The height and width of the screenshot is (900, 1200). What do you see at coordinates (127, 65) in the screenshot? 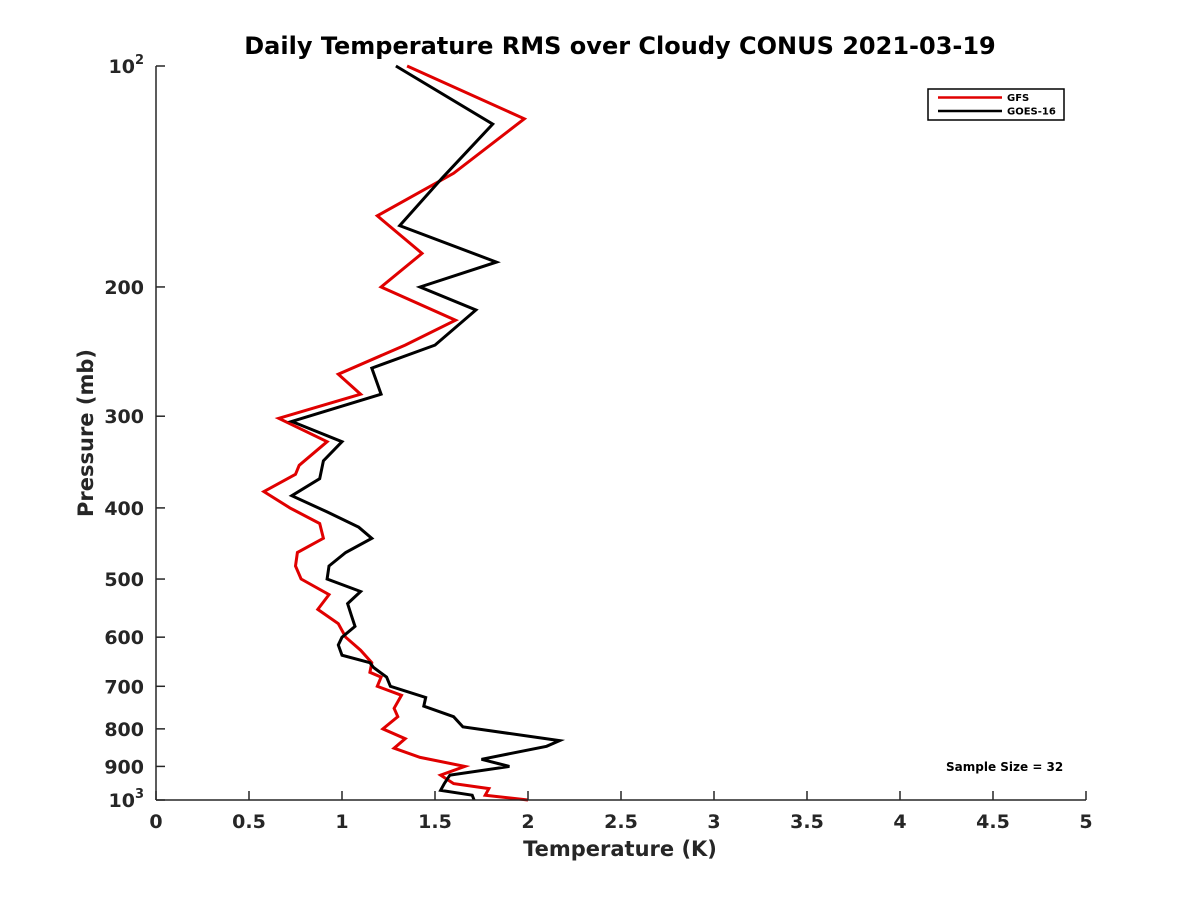
I see `y-tick-label: 10²` at bounding box center [127, 65].